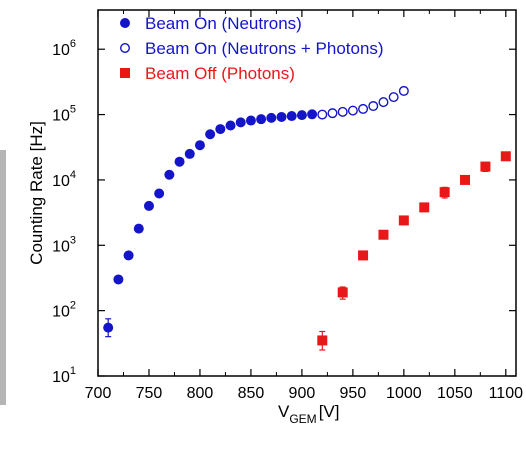  Describe the element at coordinates (64, 212) in the screenshot. I see `y-tick-labels: 10¹ 10² 10³ 10⁴ 10⁵ 10⁶` at that location.